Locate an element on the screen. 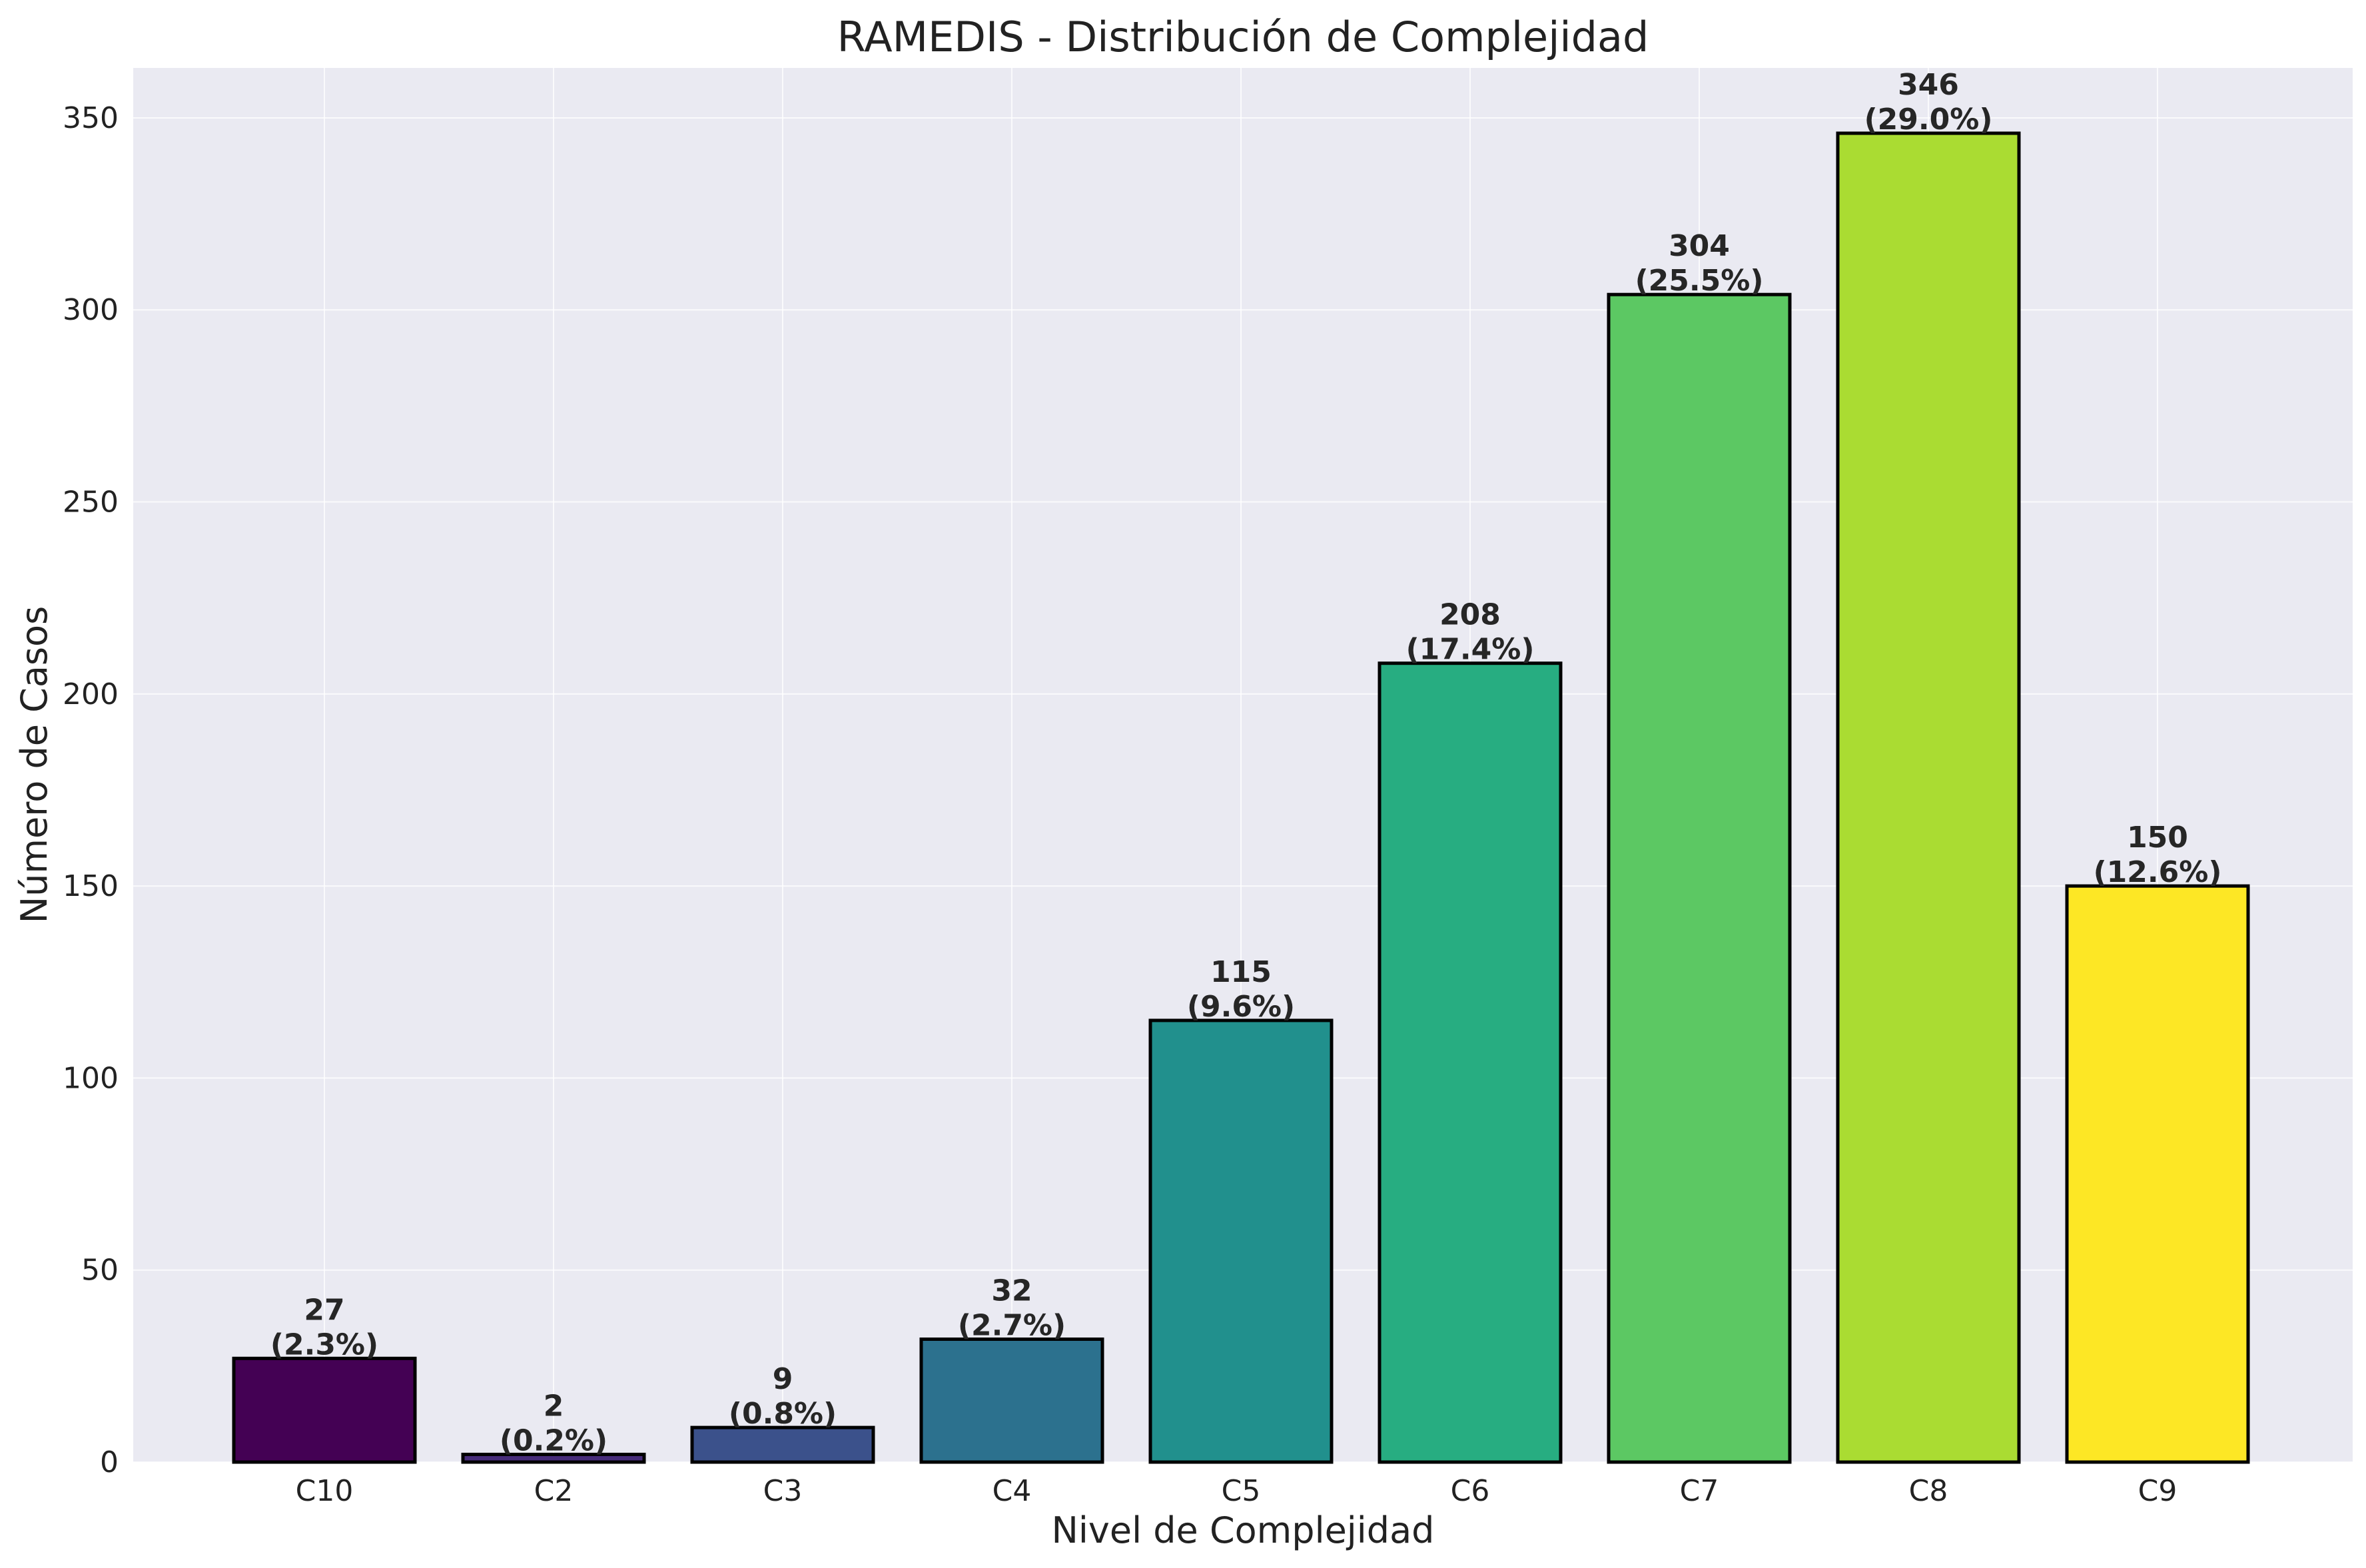 The height and width of the screenshot is (1568, 2366). y-tick-label: 150 is located at coordinates (91, 886).